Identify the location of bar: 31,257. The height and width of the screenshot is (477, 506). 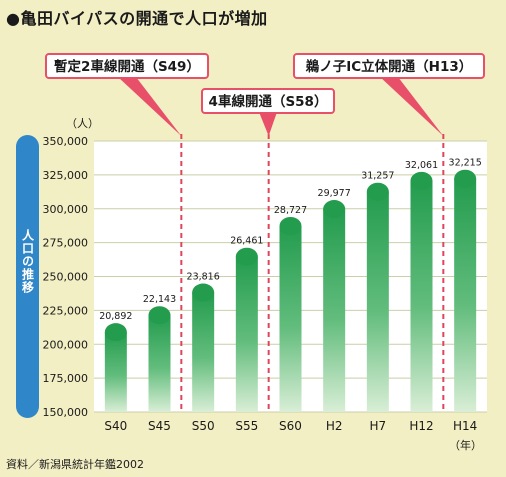
(377, 291).